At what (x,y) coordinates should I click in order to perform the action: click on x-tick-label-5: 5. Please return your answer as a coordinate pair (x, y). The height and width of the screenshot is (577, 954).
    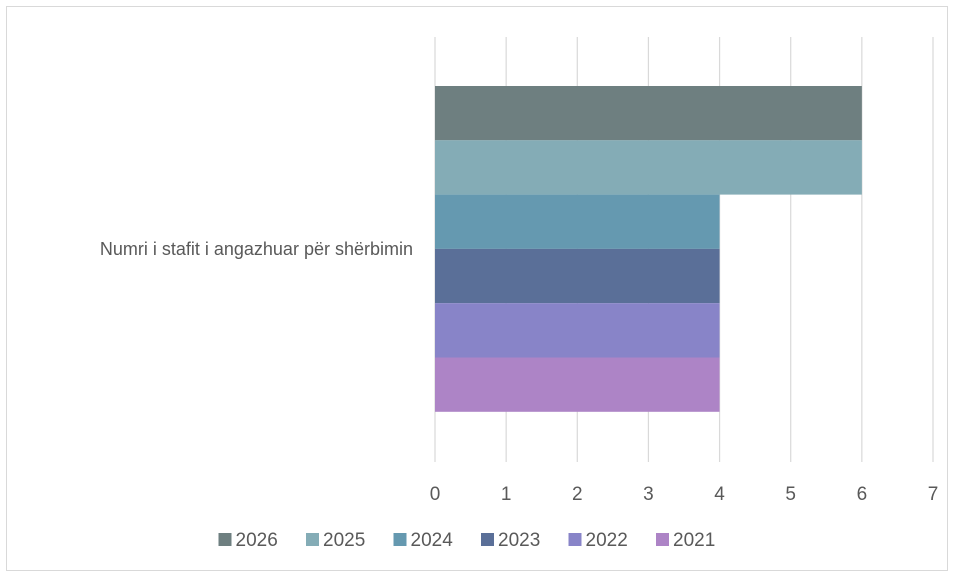
    Looking at the image, I should click on (790, 494).